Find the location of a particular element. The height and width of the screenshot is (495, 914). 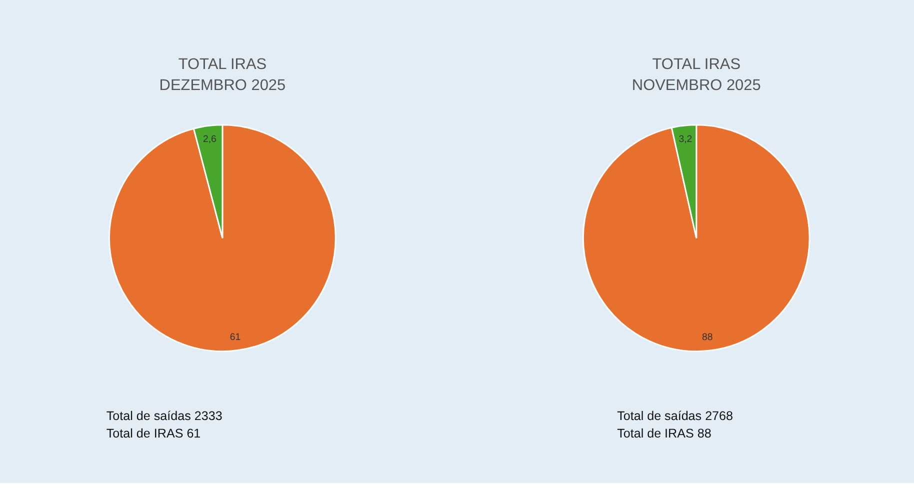

text: Total de IRAS 88 is located at coordinates (664, 433).